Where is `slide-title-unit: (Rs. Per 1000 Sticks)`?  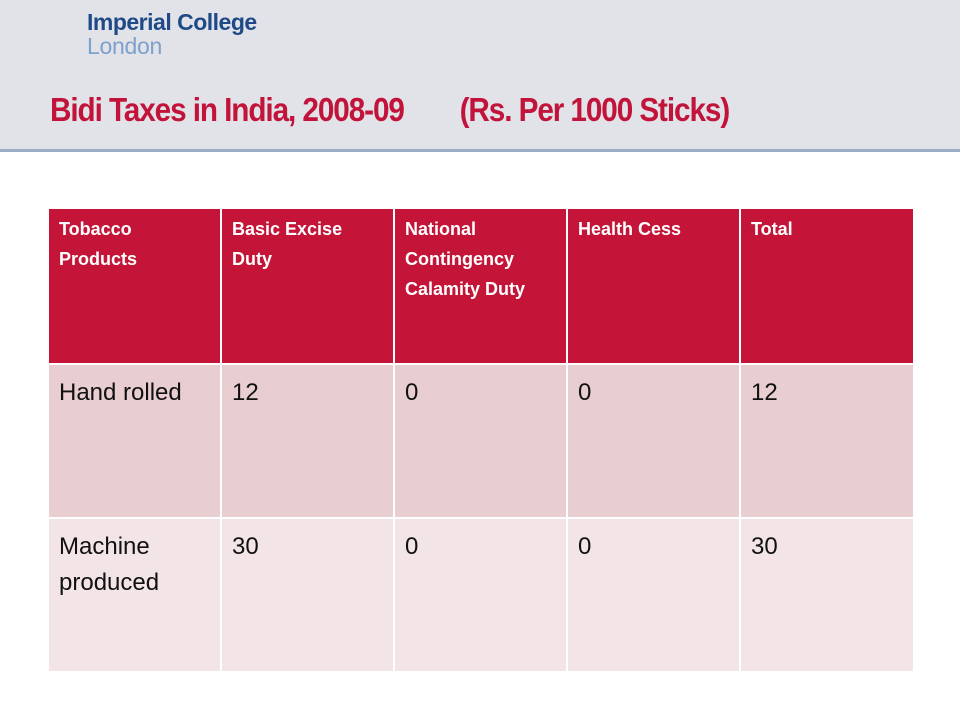
slide-title-unit: (Rs. Per 1000 Sticks) is located at coordinates (595, 109).